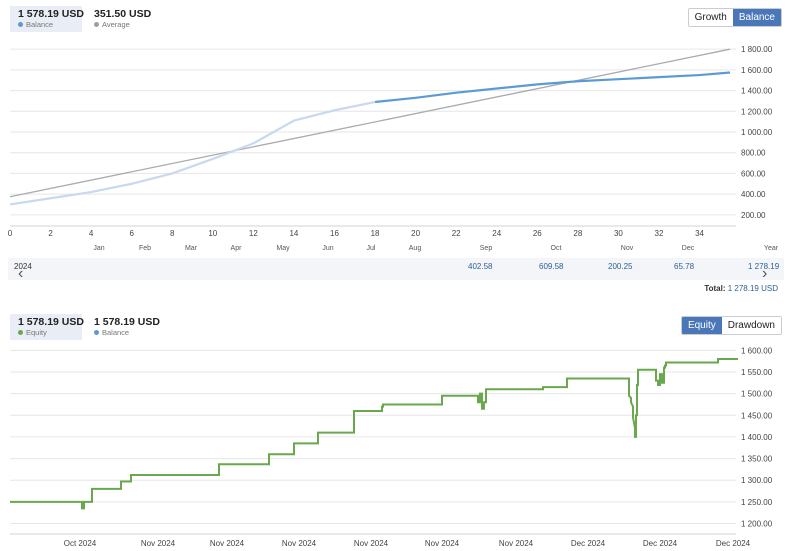  What do you see at coordinates (98, 248) in the screenshot?
I see `month-label: Jan` at bounding box center [98, 248].